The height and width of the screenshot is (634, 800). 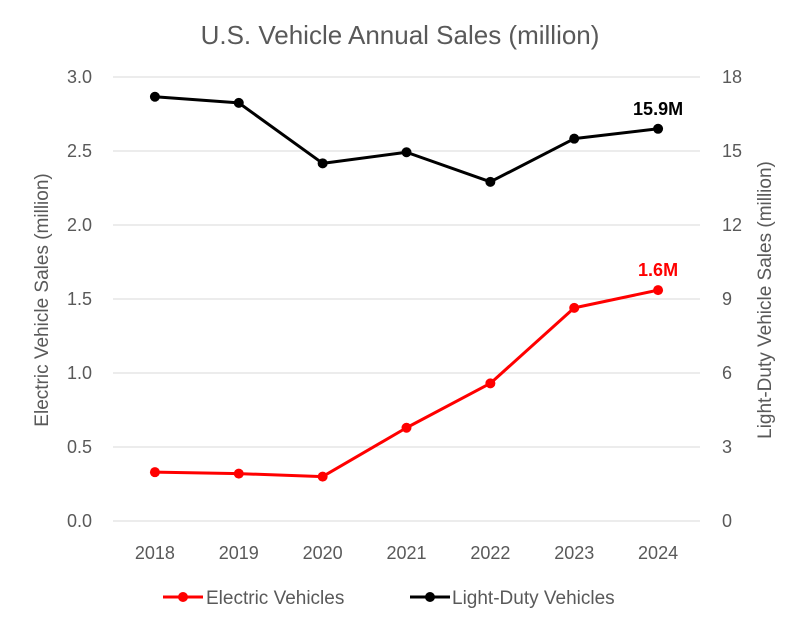 What do you see at coordinates (727, 299) in the screenshot?
I see `right-y-tick-label: 9` at bounding box center [727, 299].